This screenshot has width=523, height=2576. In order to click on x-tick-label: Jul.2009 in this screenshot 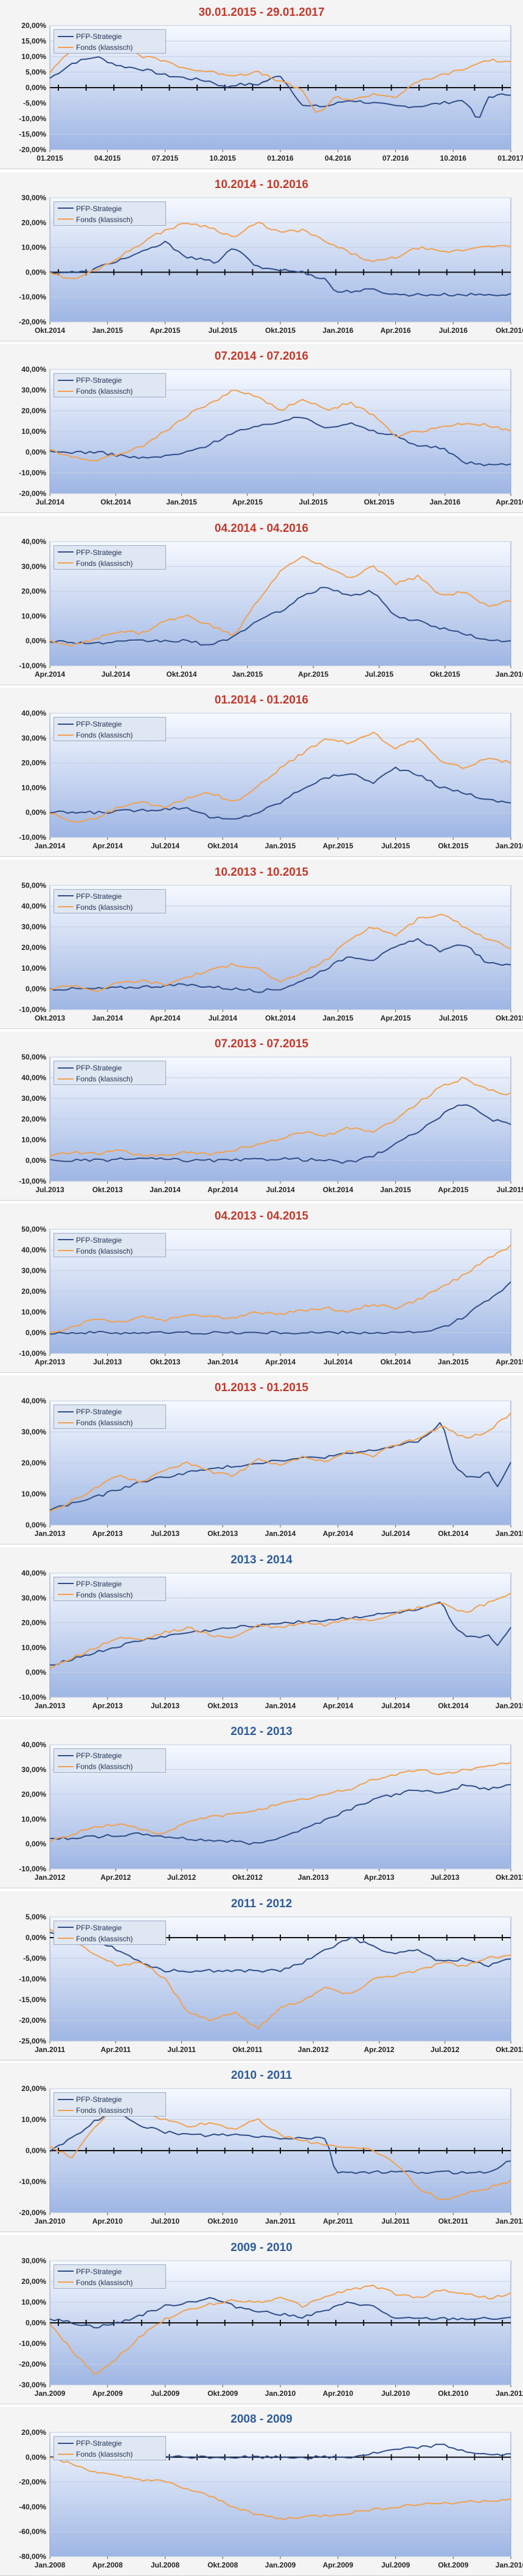, I will do `click(165, 2393)`.